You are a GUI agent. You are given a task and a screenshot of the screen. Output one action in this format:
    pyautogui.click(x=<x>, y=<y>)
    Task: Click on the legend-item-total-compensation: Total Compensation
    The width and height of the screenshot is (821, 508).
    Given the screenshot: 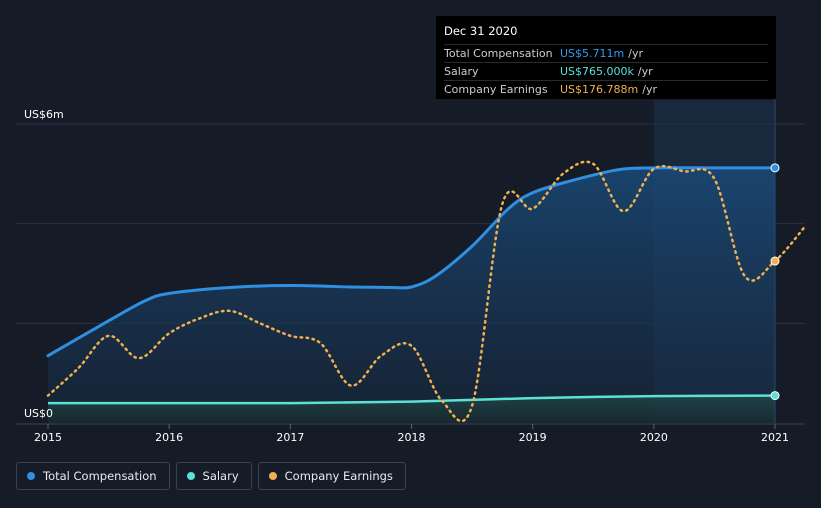 What is the action you would take?
    pyautogui.click(x=93, y=476)
    